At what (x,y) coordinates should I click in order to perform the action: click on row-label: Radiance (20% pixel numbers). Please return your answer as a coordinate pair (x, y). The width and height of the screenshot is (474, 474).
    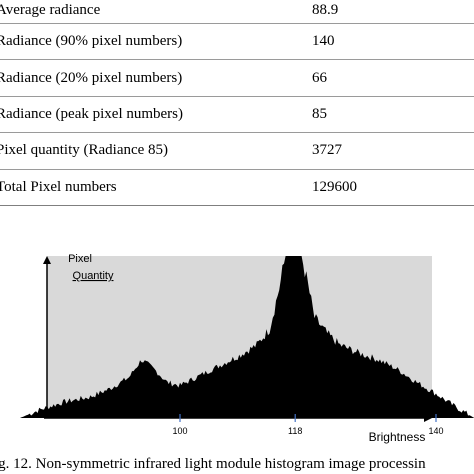
    Looking at the image, I should click on (155, 78).